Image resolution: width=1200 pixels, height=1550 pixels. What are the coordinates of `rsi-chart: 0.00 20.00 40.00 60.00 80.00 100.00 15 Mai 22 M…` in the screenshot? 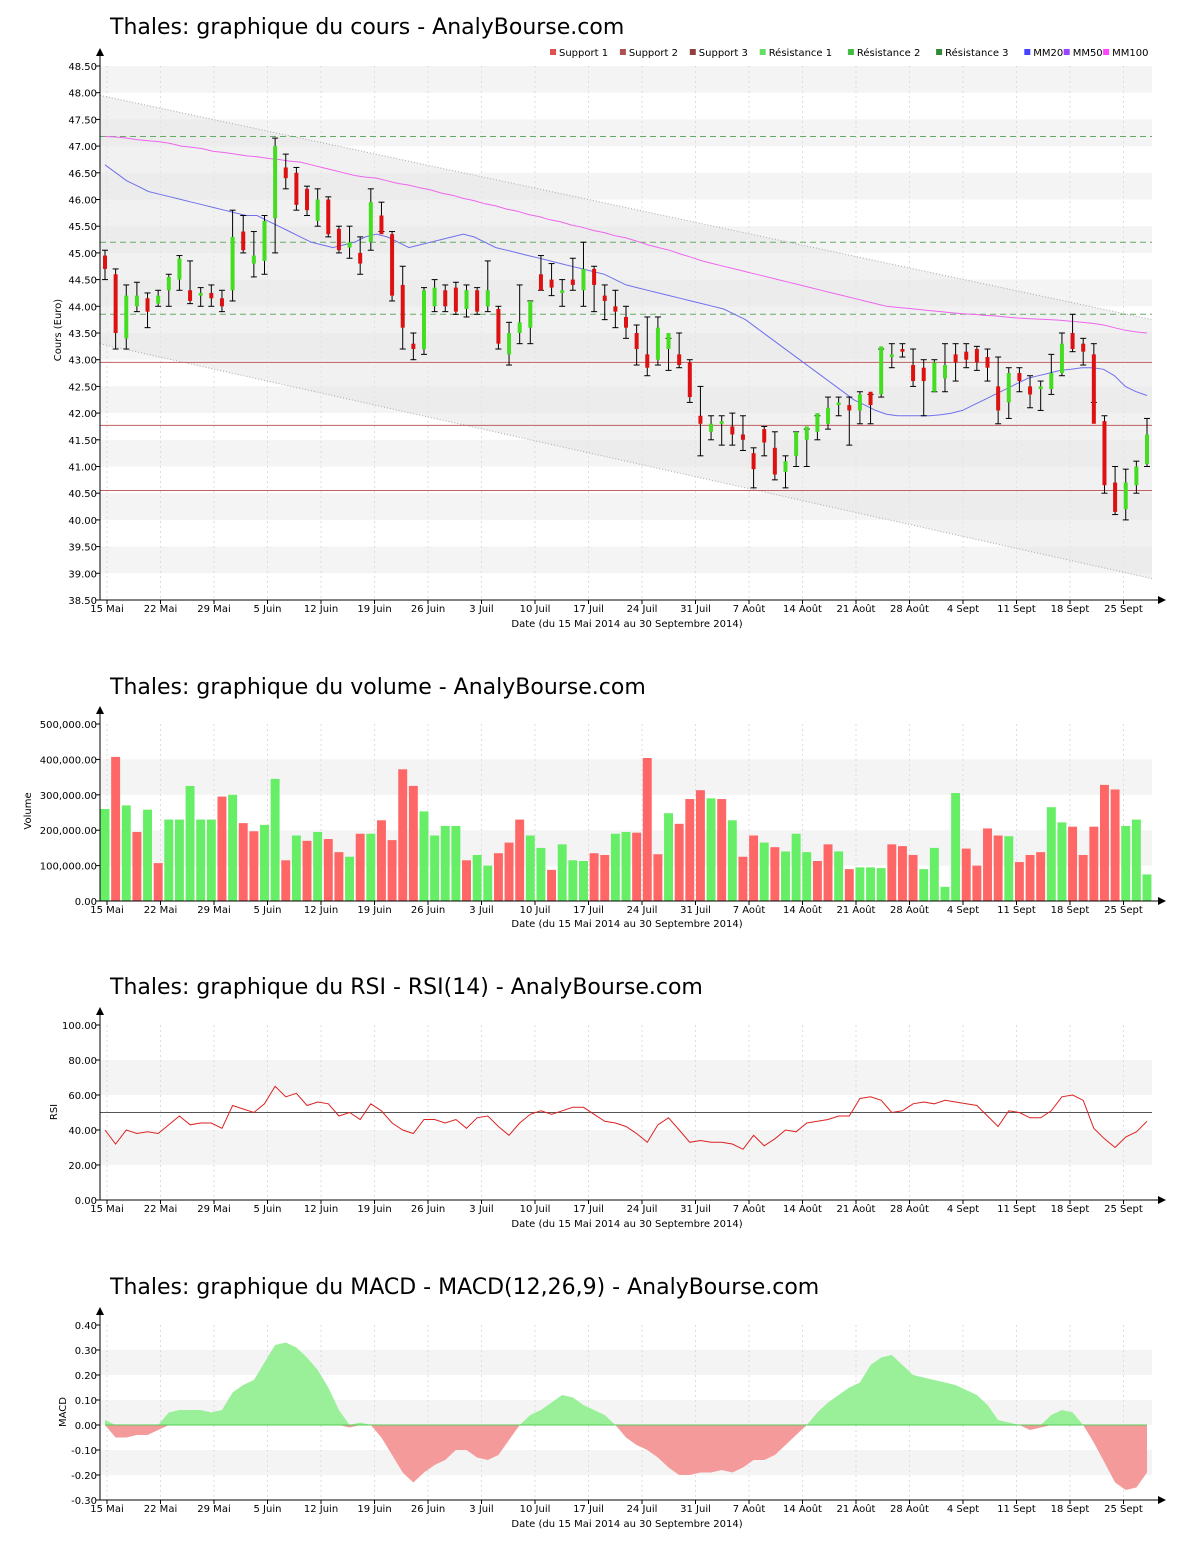 It's located at (614, 1111).